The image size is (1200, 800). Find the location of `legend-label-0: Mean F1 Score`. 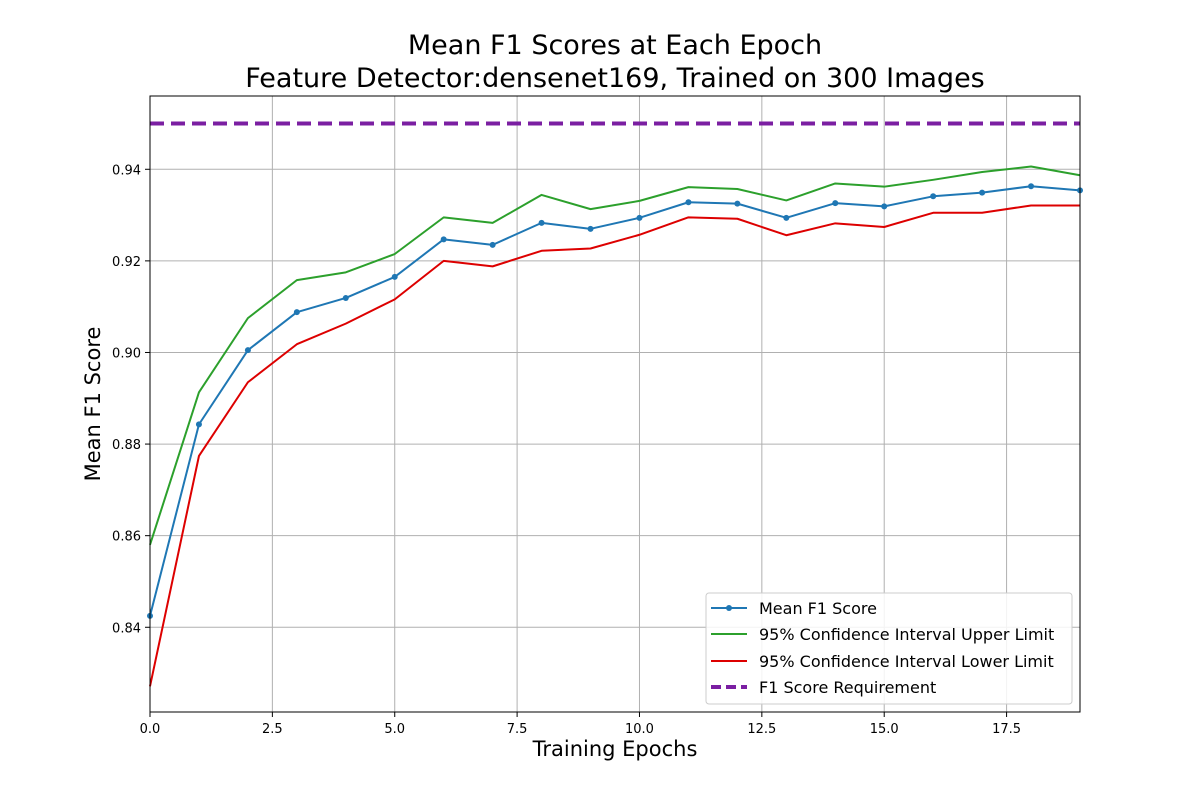

legend-label-0: Mean F1 Score is located at coordinates (818, 608).